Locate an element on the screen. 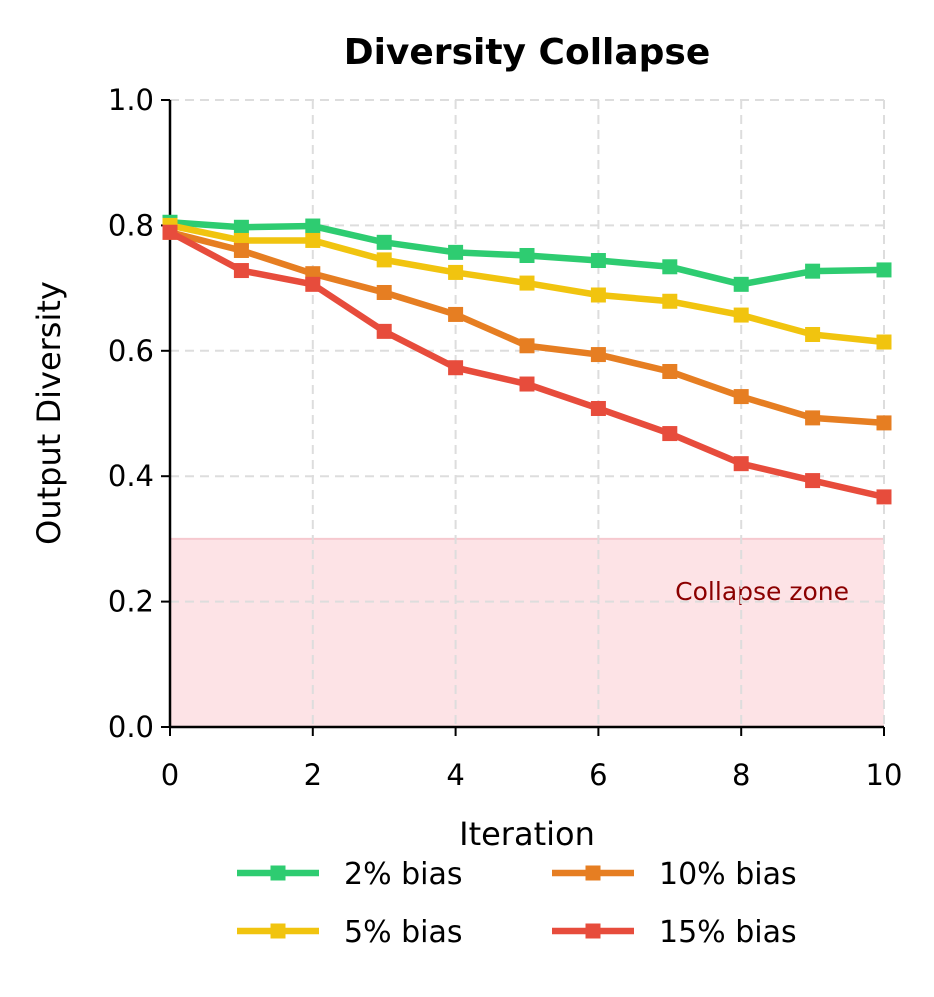  collapse-zone-region is located at coordinates (527, 632).